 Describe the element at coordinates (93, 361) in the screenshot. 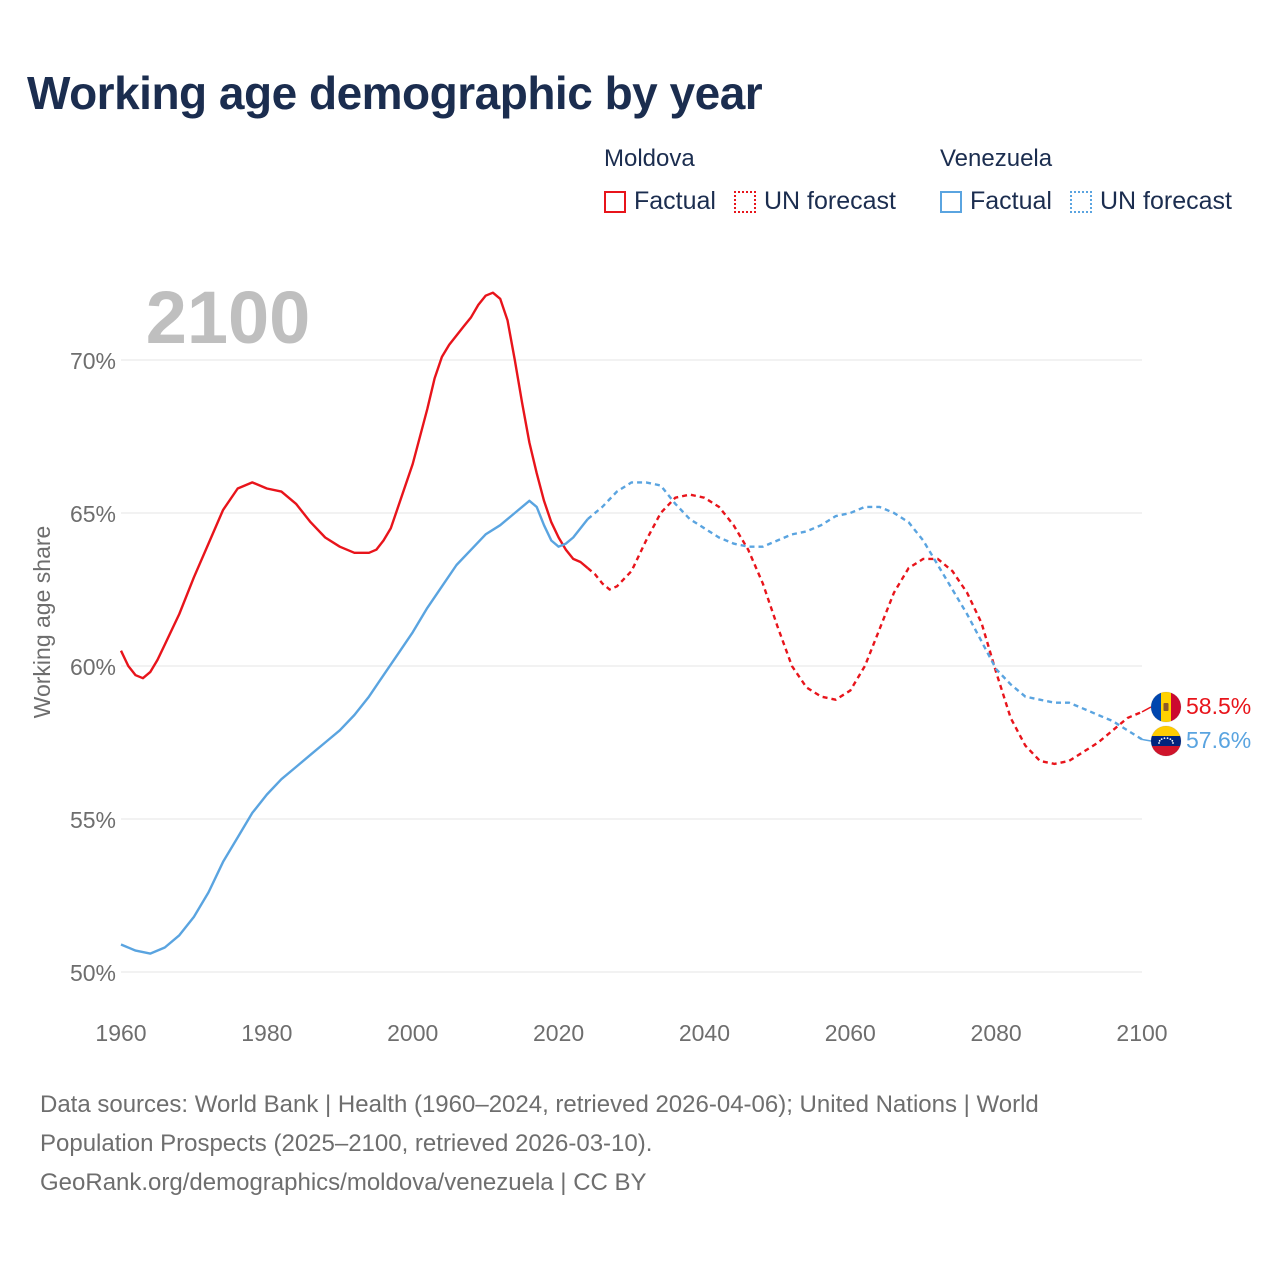

I see `y-tick-label: 70%` at that location.